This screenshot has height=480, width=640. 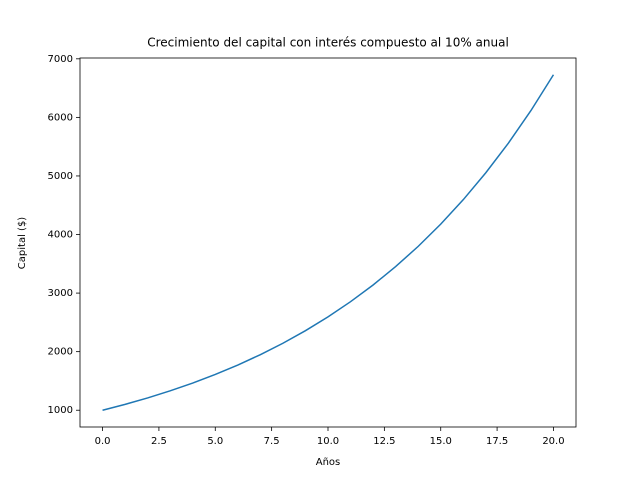 What do you see at coordinates (553, 441) in the screenshot?
I see `x-tick-label: 20.0` at bounding box center [553, 441].